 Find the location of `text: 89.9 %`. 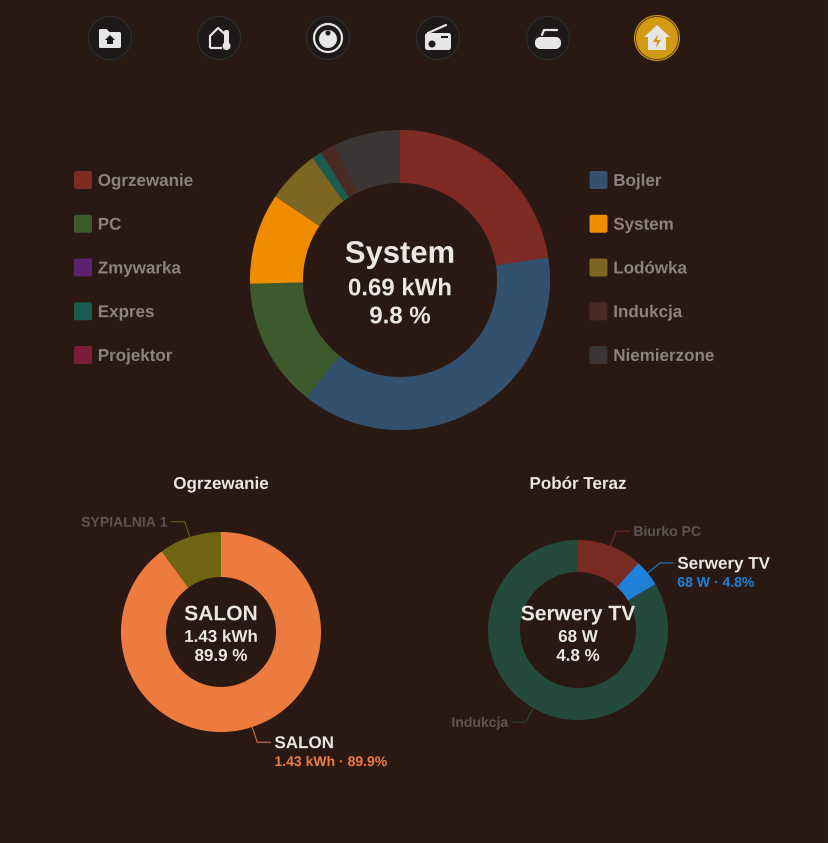

text: 89.9 % is located at coordinates (221, 655).